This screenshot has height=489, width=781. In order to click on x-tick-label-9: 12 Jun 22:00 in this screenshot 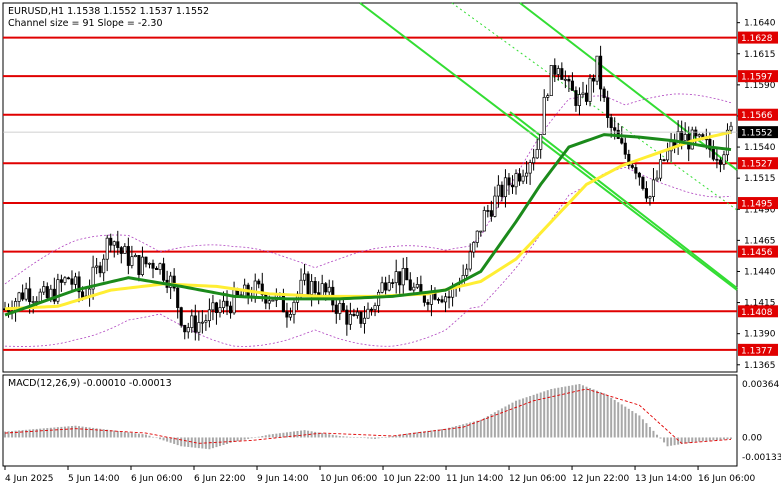, I will do `click(600, 479)`.